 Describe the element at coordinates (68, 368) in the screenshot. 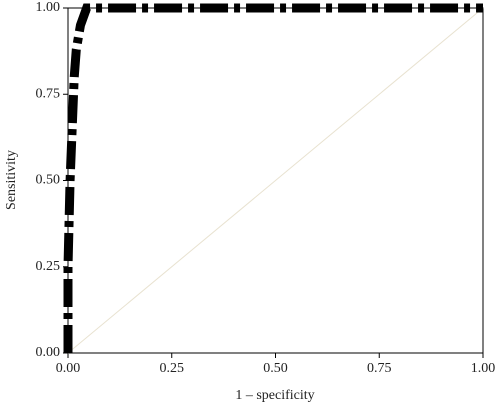

I see `x-tick-label: 0.00` at that location.